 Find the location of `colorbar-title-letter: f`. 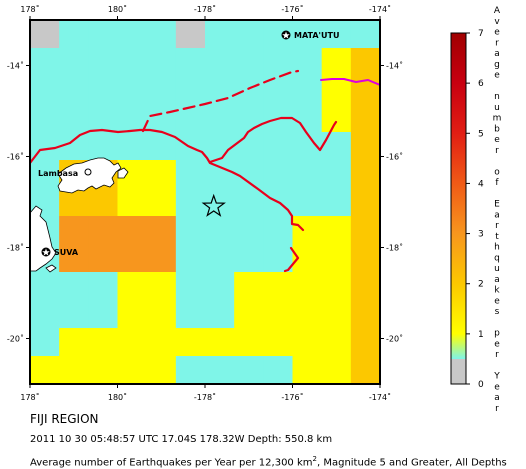

colorbar-title-letter: f is located at coordinates (497, 183).